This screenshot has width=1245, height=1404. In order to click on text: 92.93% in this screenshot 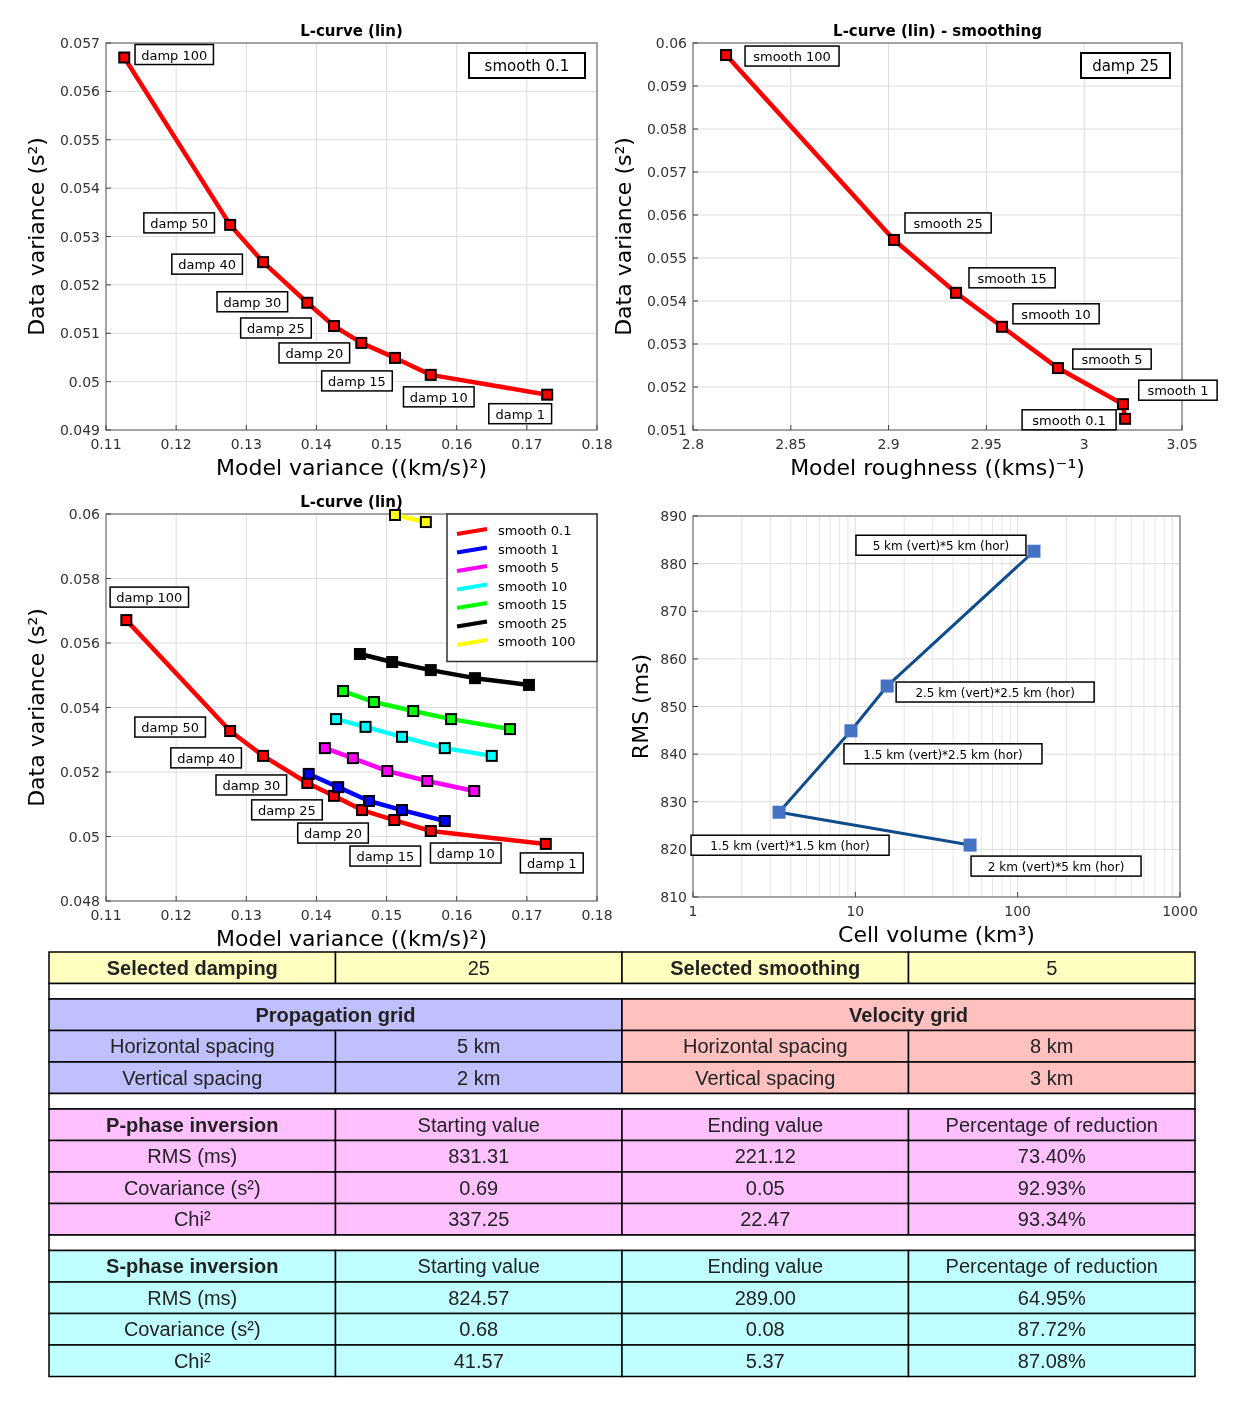, I will do `click(1051, 1187)`.